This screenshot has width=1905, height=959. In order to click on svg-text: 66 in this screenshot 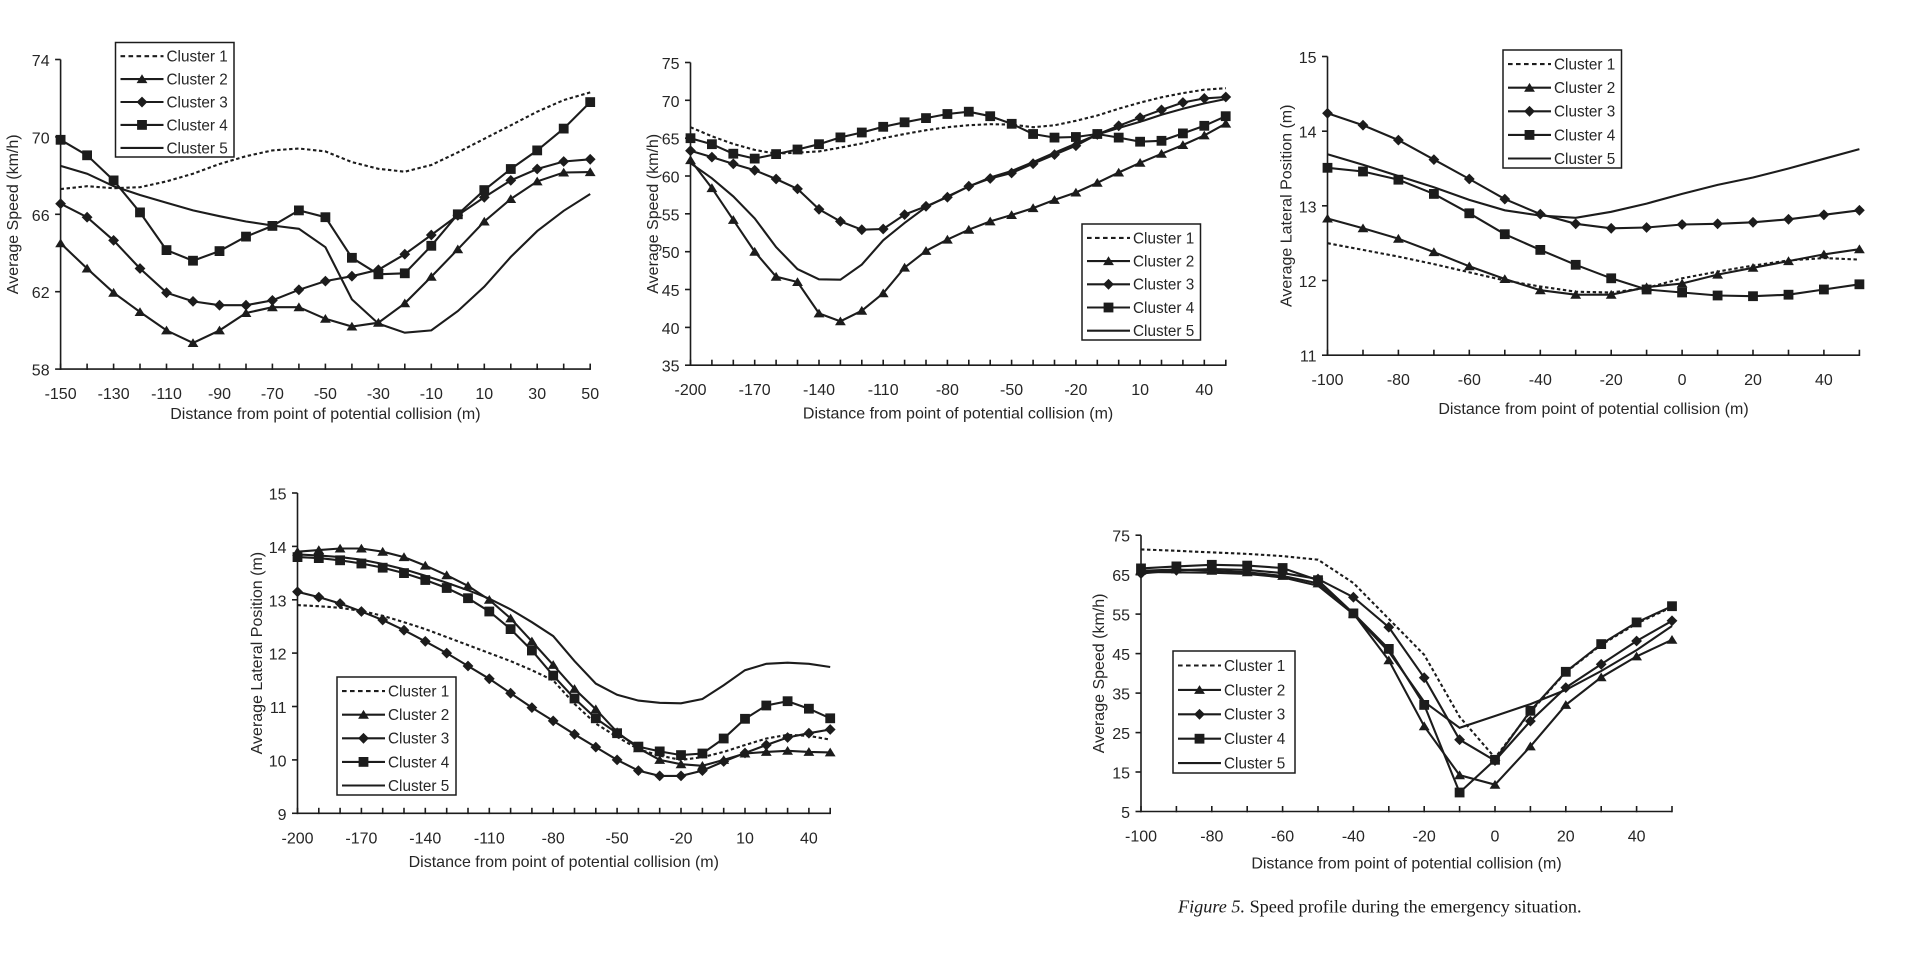, I will do `click(41, 216)`.